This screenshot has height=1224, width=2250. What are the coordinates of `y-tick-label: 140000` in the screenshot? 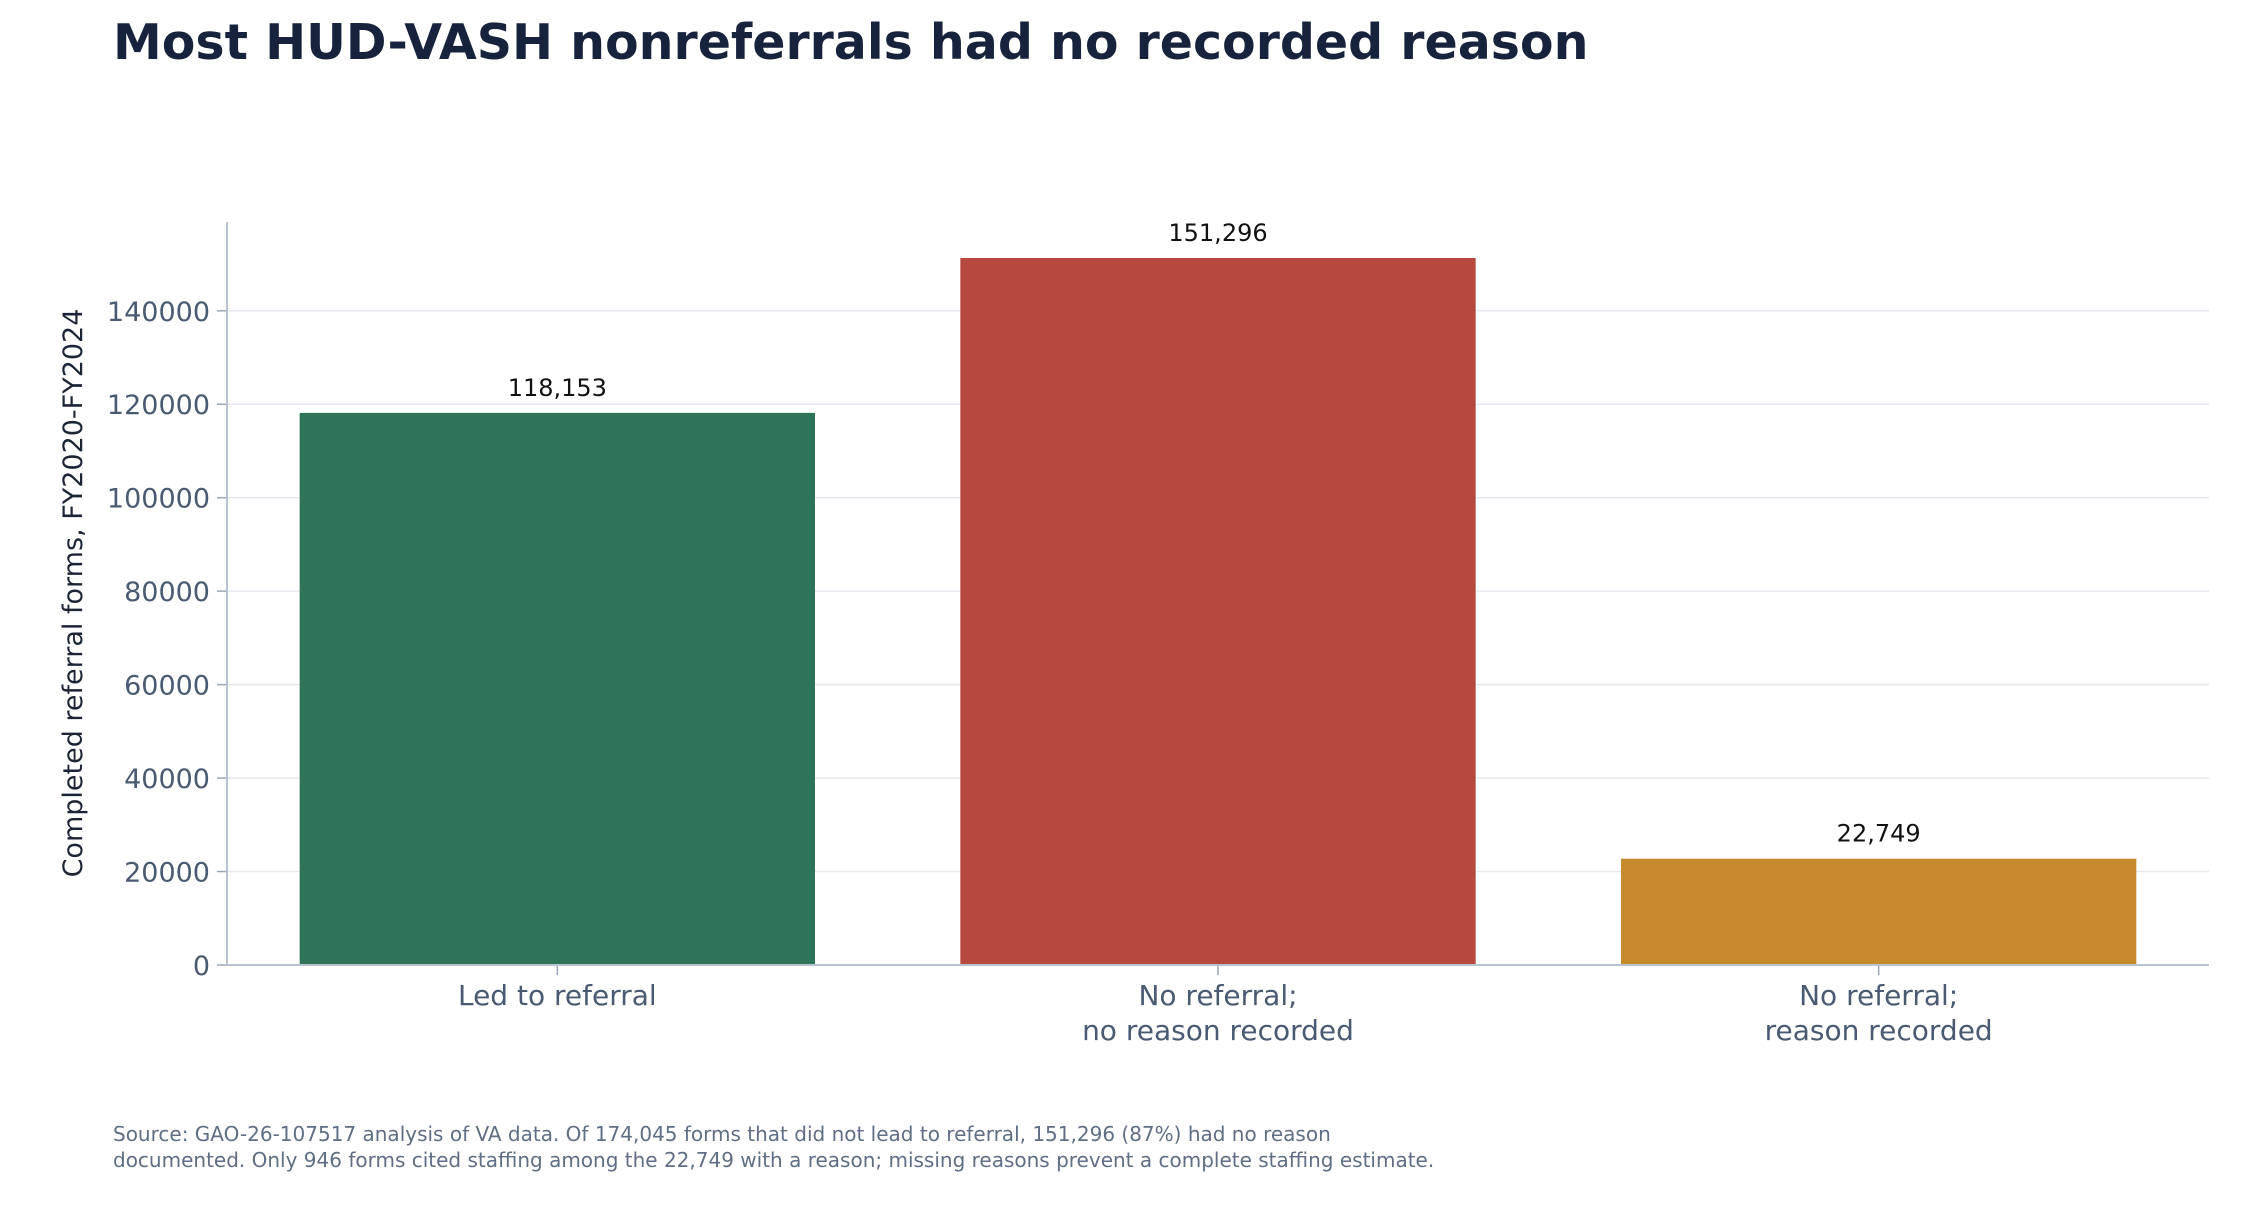 It's located at (158, 312).